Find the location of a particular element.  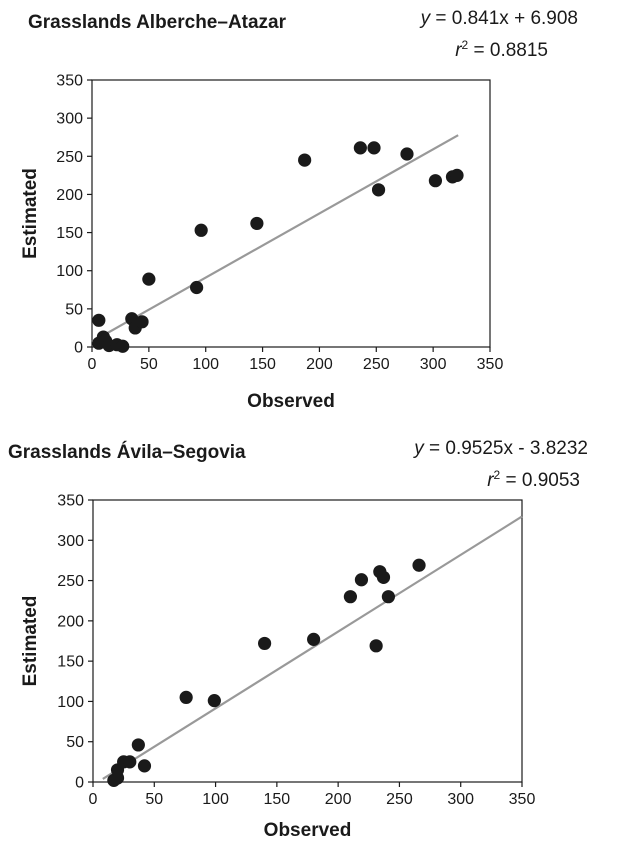

regression-equation: y = 0.841x + 6.908 is located at coordinates (499, 19).